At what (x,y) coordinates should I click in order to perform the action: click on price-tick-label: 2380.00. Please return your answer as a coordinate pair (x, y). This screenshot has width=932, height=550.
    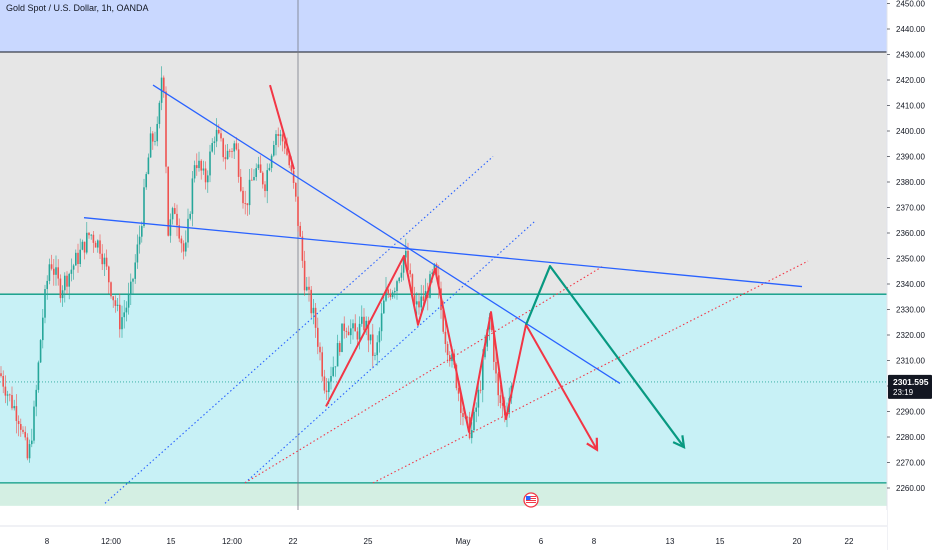
    Looking at the image, I should click on (910, 182).